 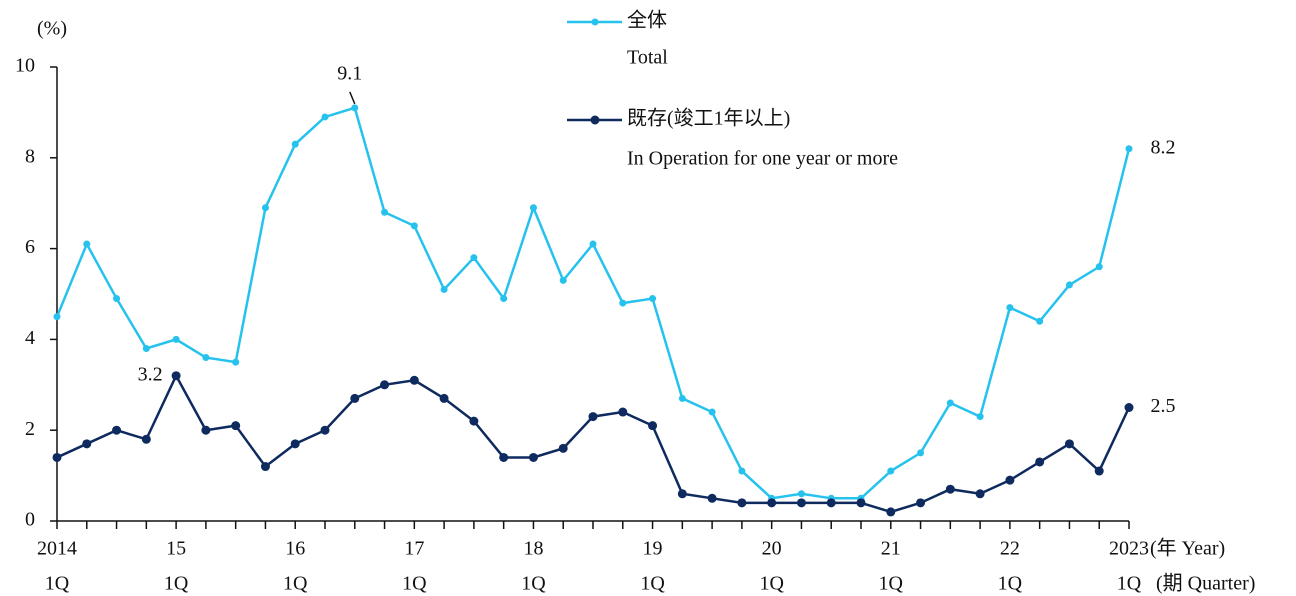 What do you see at coordinates (30, 429) in the screenshot?
I see `y-tick-label: 2` at bounding box center [30, 429].